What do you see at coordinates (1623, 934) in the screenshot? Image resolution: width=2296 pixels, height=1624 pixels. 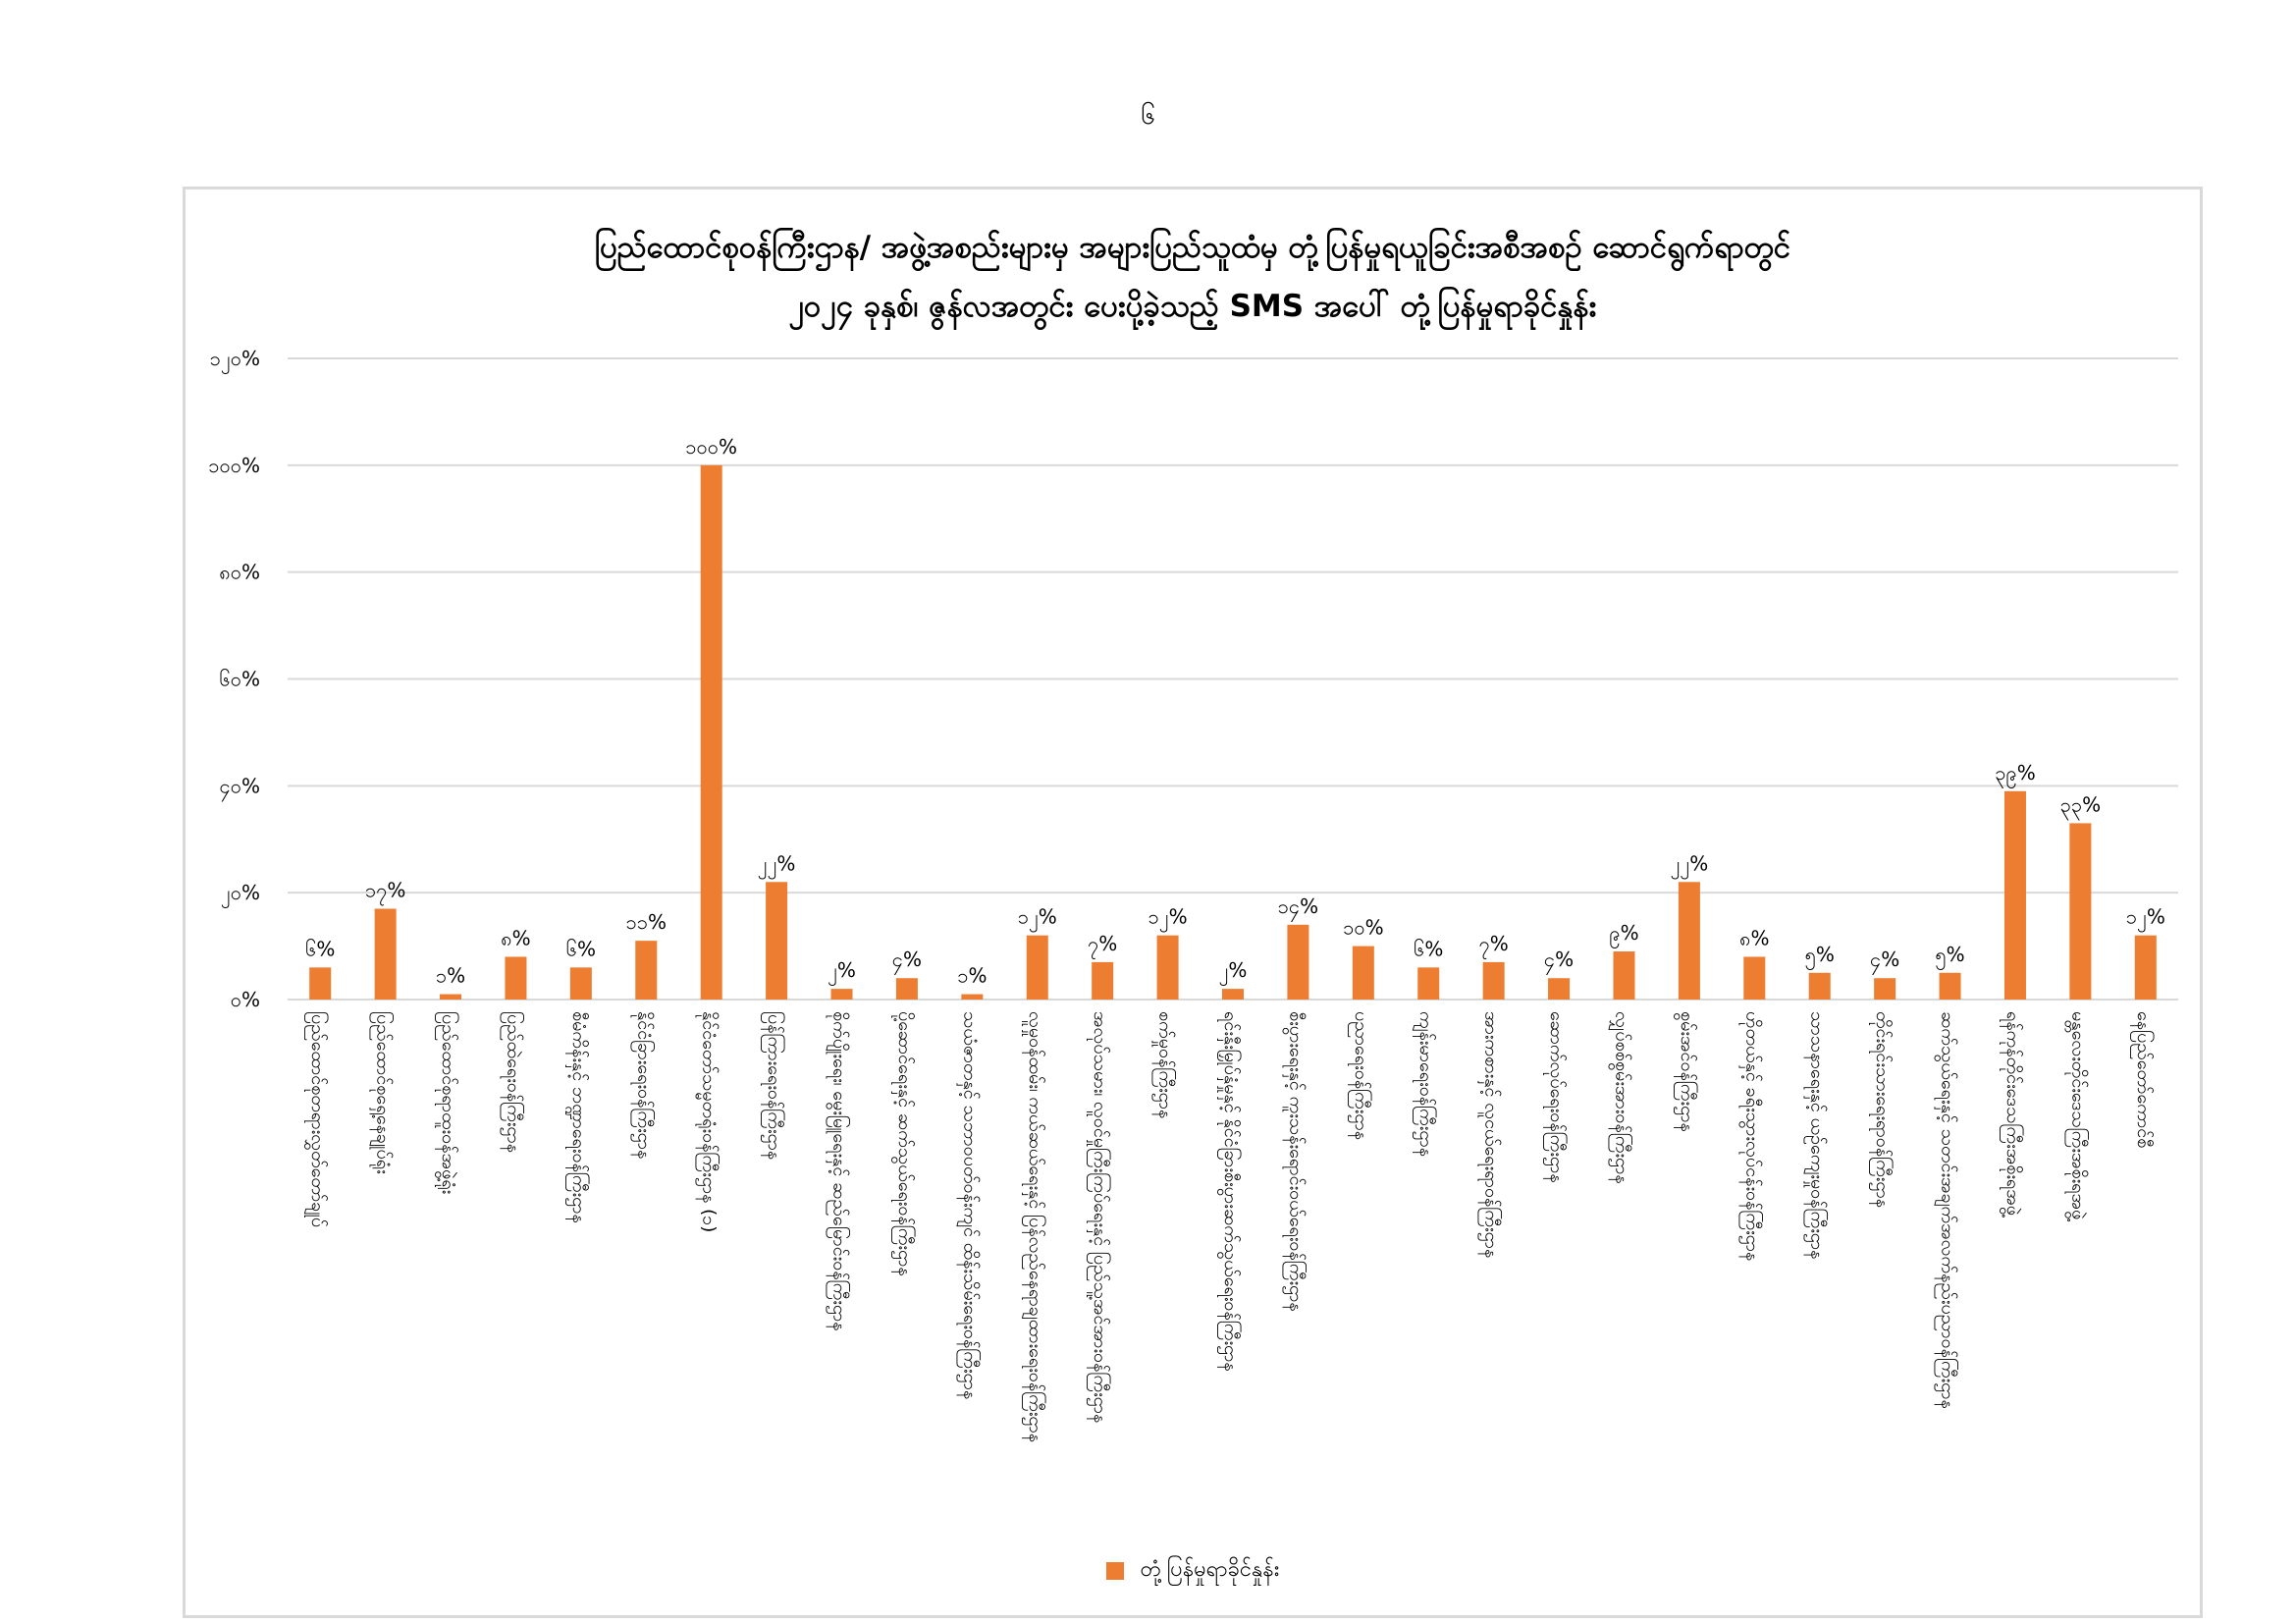 I see `data-label: ၉%` at bounding box center [1623, 934].